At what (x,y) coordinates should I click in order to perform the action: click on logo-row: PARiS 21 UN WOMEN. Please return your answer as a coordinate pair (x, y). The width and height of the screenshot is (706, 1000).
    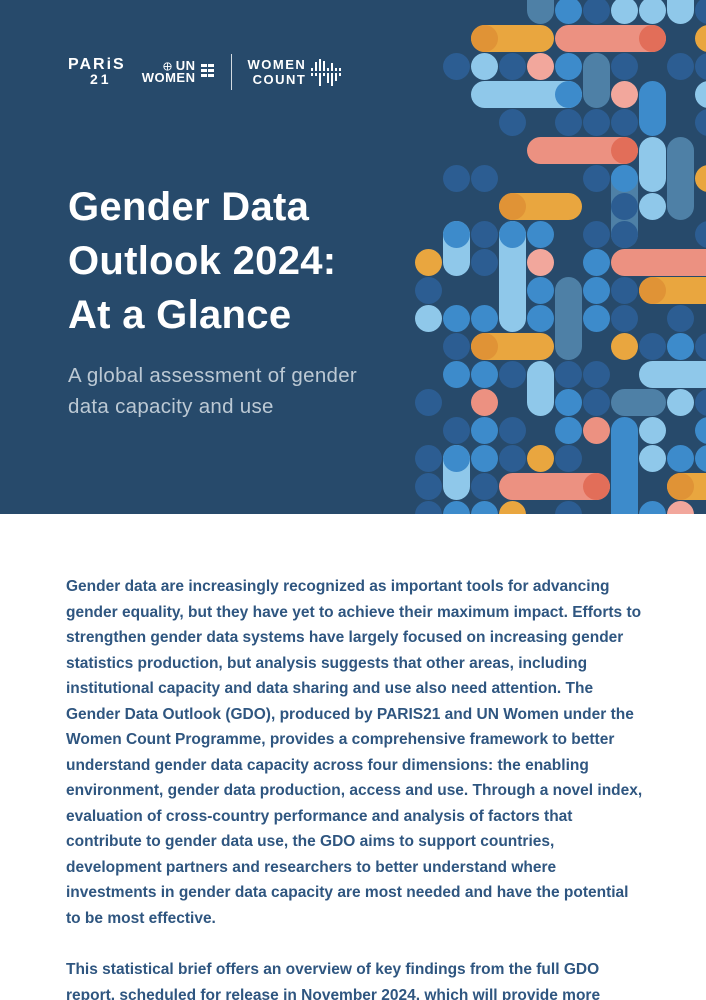
    Looking at the image, I should click on (206, 72).